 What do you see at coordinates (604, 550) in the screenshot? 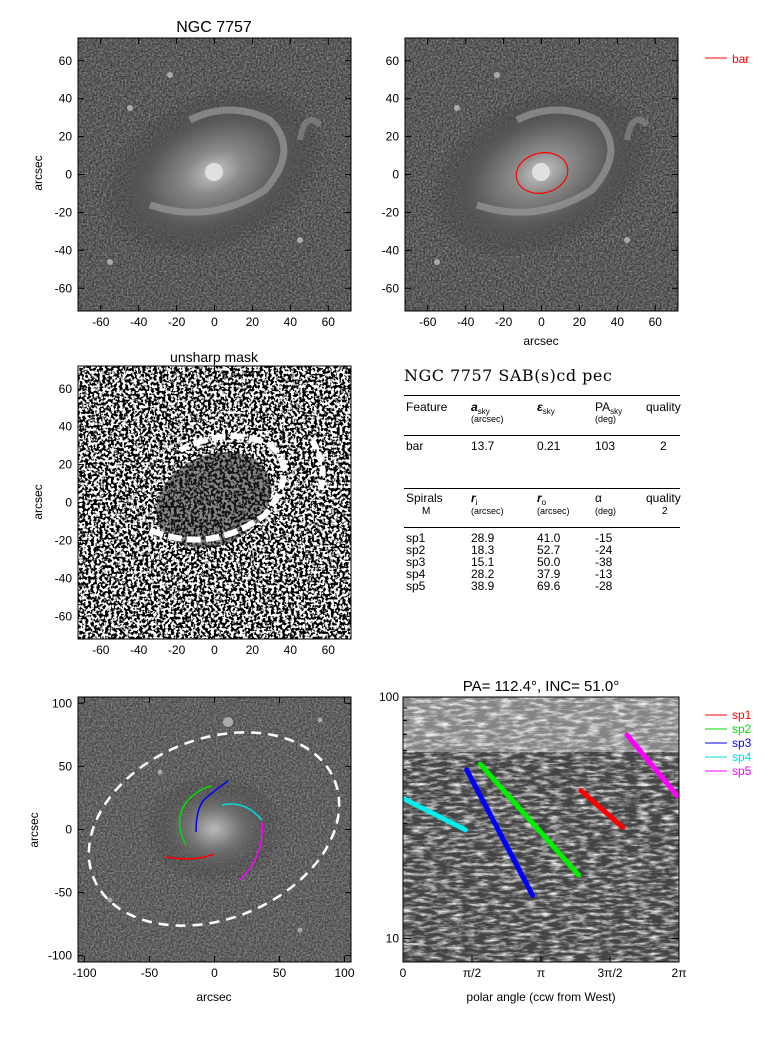
I see `spiral-row-alpha: -24` at bounding box center [604, 550].